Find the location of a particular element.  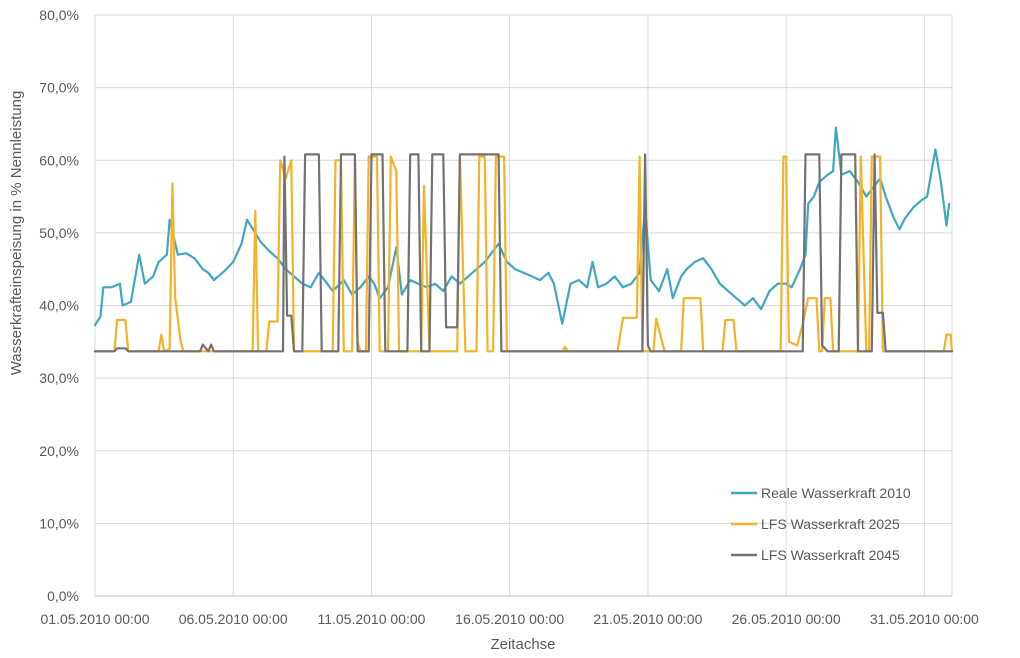

x-tick-label: 31.05.2010 00:00 is located at coordinates (924, 619).